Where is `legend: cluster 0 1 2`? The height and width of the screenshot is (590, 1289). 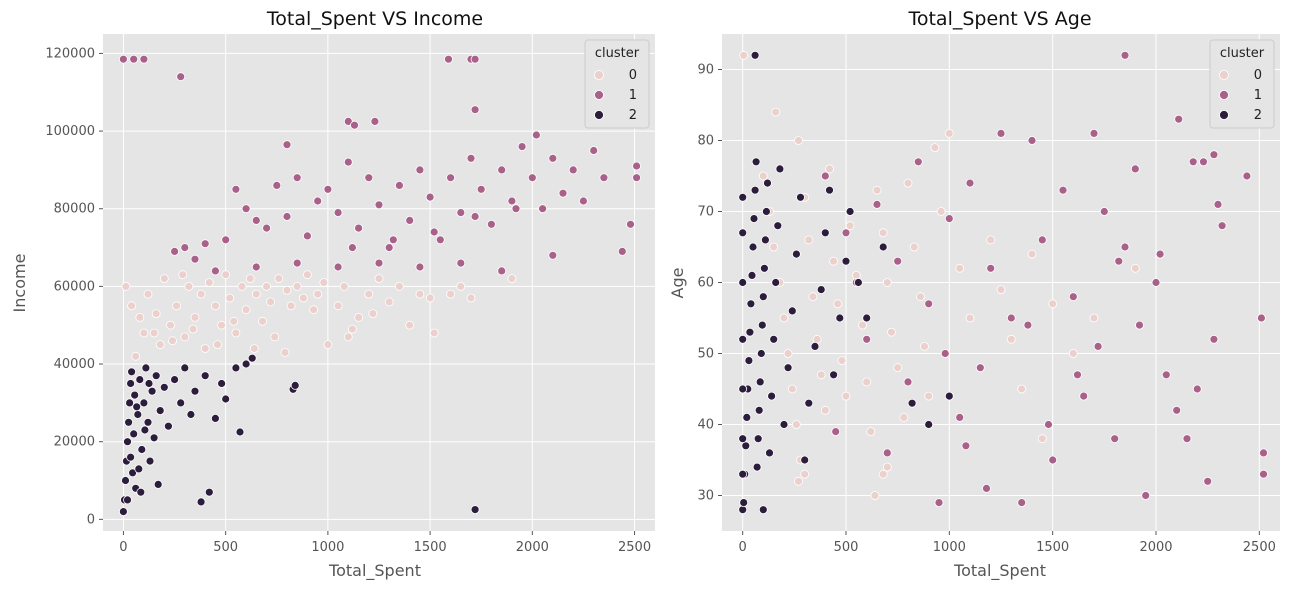 legend: cluster 0 1 2 is located at coordinates (617, 84).